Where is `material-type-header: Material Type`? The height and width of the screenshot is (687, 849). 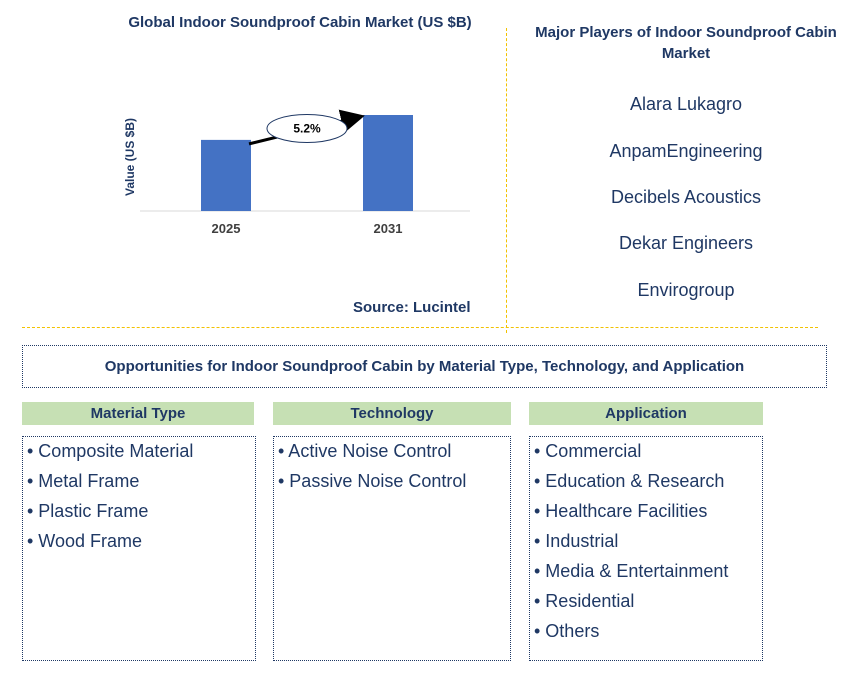
material-type-header: Material Type is located at coordinates (138, 413).